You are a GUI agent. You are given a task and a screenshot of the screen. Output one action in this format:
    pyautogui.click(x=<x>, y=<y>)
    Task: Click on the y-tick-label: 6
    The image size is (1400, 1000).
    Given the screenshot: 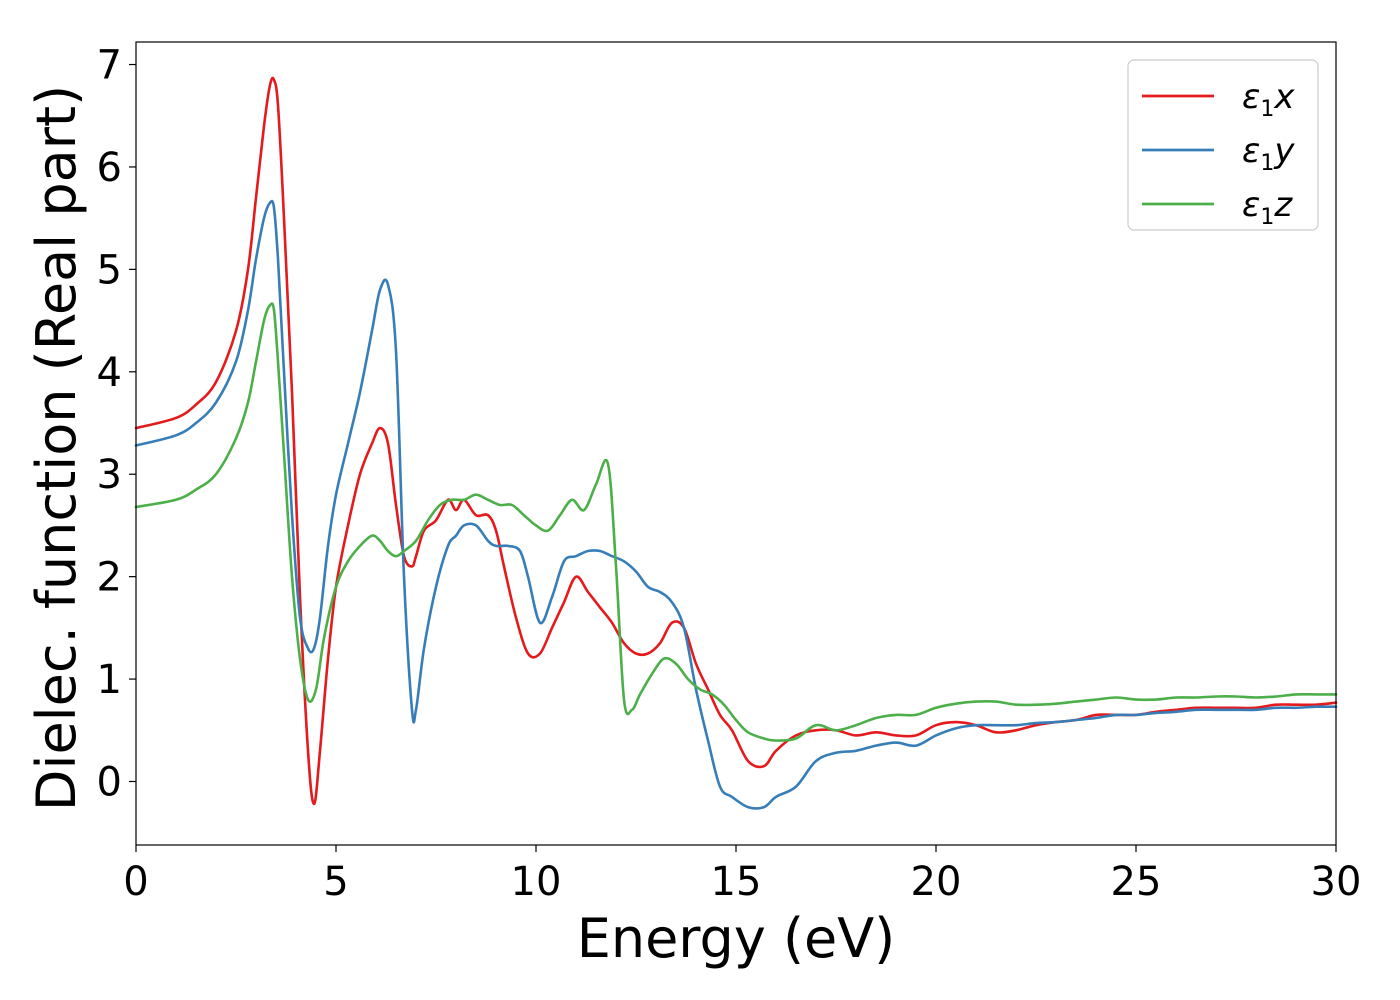 What is the action you would take?
    pyautogui.click(x=109, y=168)
    